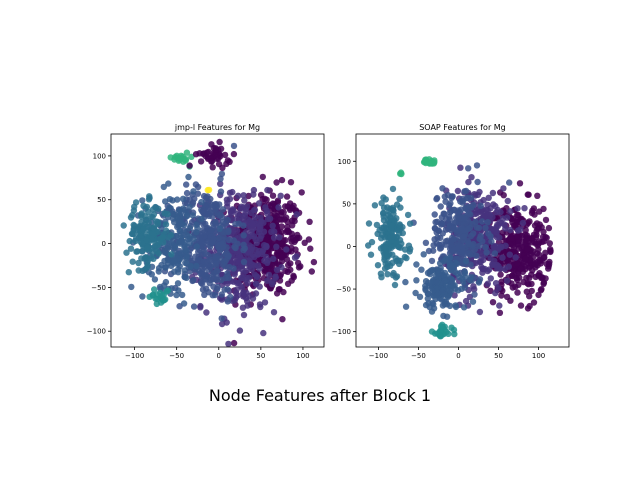 This screenshot has height=480, width=640. I want to click on scatter-points, so click(219, 242).